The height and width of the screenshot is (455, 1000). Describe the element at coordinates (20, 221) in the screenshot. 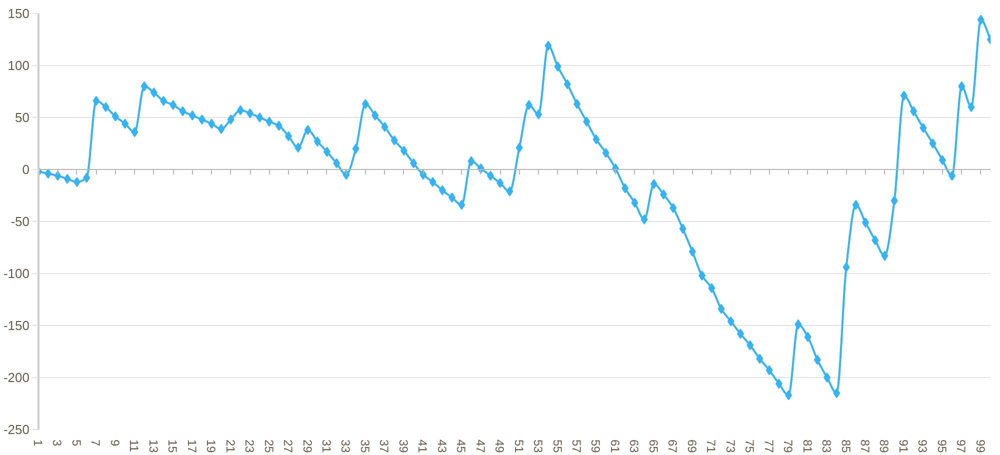

I see `y-tick-label: -50` at that location.